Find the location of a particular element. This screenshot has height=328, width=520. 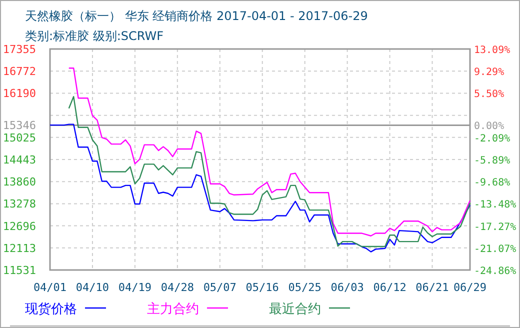

y-tick-label: 17355 is located at coordinates (19, 49).